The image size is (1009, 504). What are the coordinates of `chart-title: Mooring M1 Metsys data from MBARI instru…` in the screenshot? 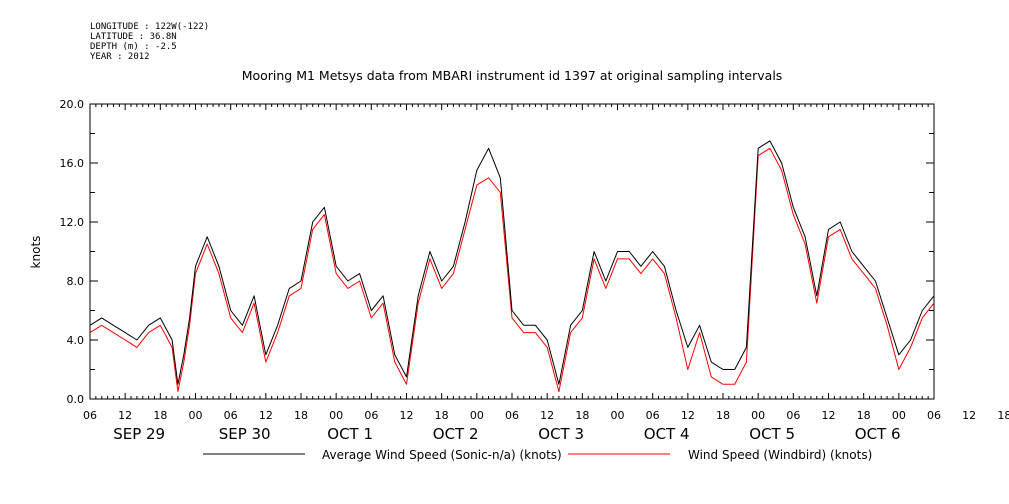 It's located at (512, 75).